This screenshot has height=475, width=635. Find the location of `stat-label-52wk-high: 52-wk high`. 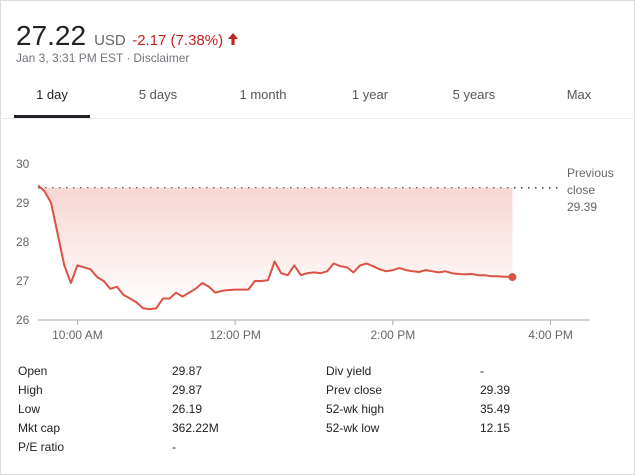

stat-label-52wk-high: 52-wk high is located at coordinates (355, 409).